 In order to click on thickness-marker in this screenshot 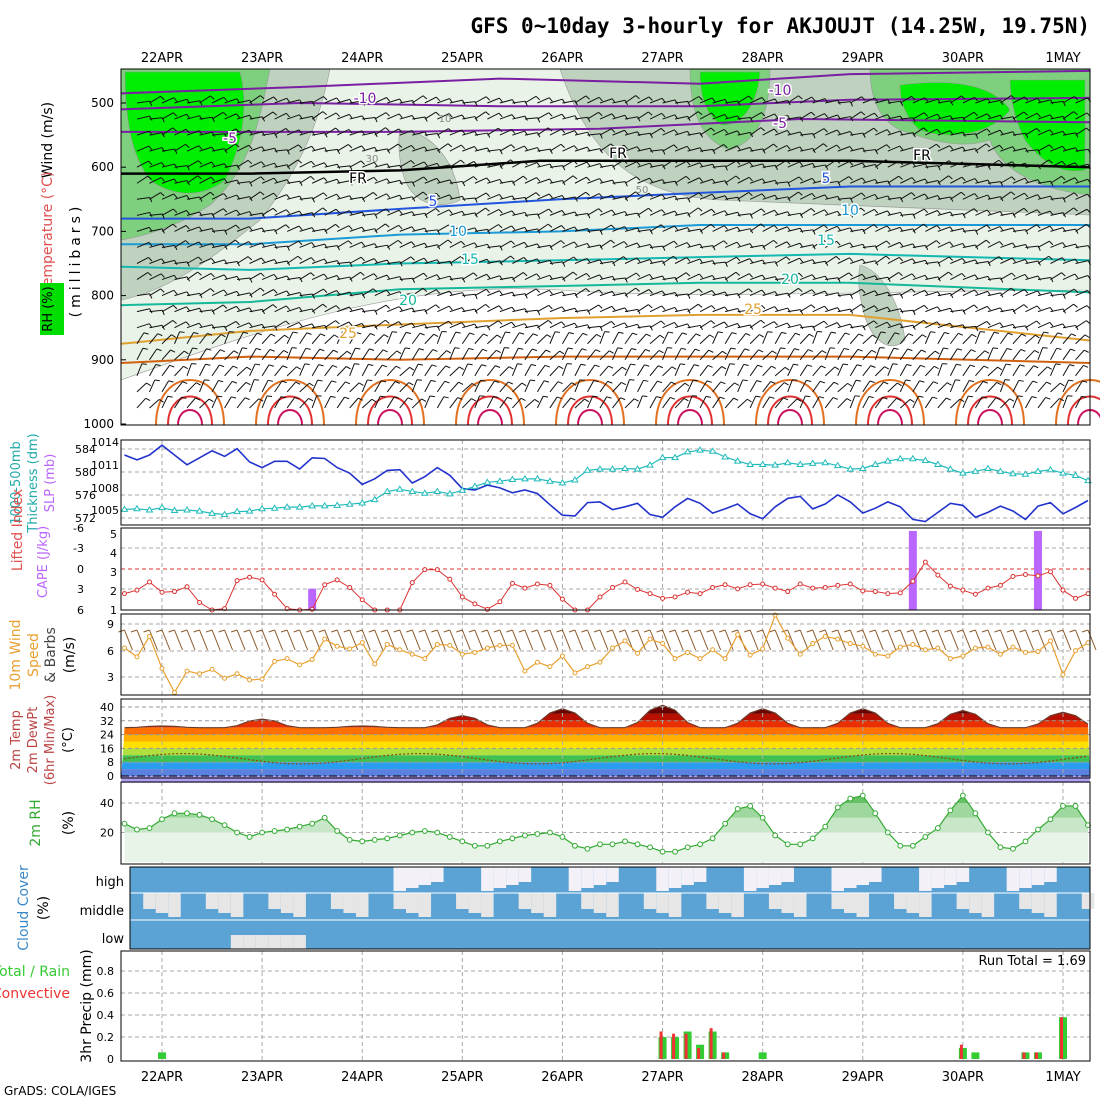, I will do `click(587, 469)`.